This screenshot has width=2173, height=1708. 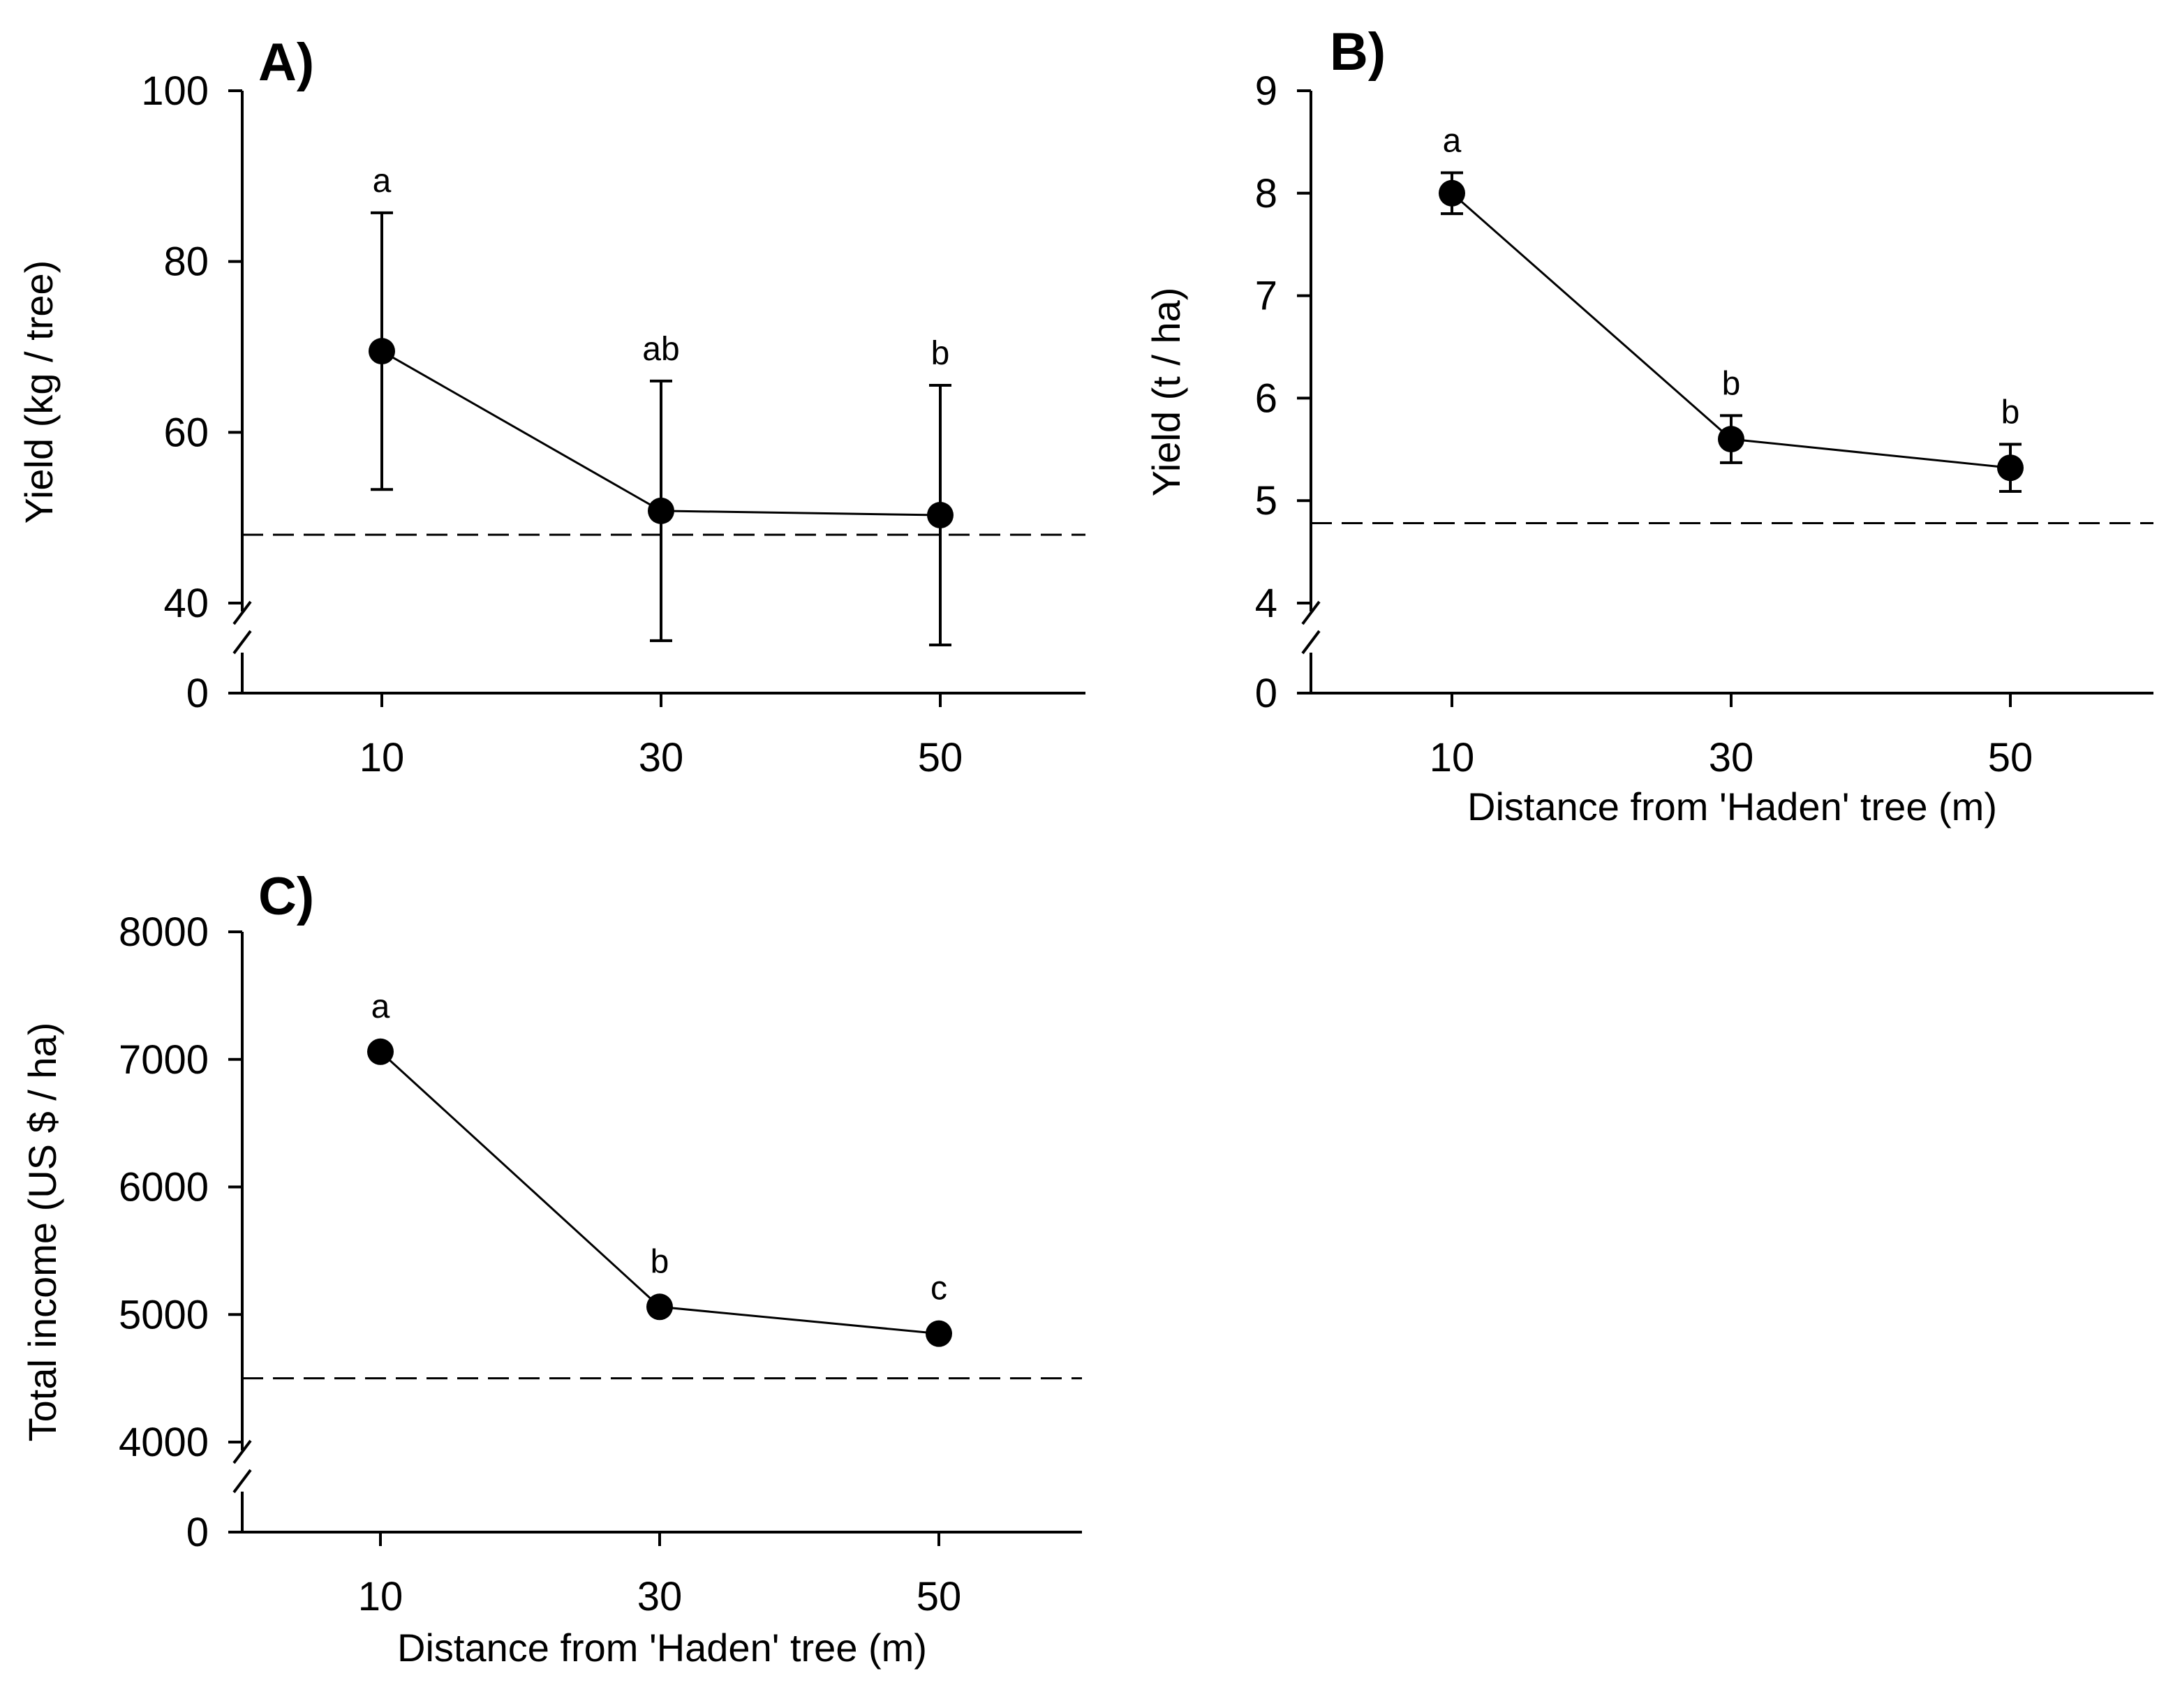 I want to click on panel-label: A), so click(x=286, y=62).